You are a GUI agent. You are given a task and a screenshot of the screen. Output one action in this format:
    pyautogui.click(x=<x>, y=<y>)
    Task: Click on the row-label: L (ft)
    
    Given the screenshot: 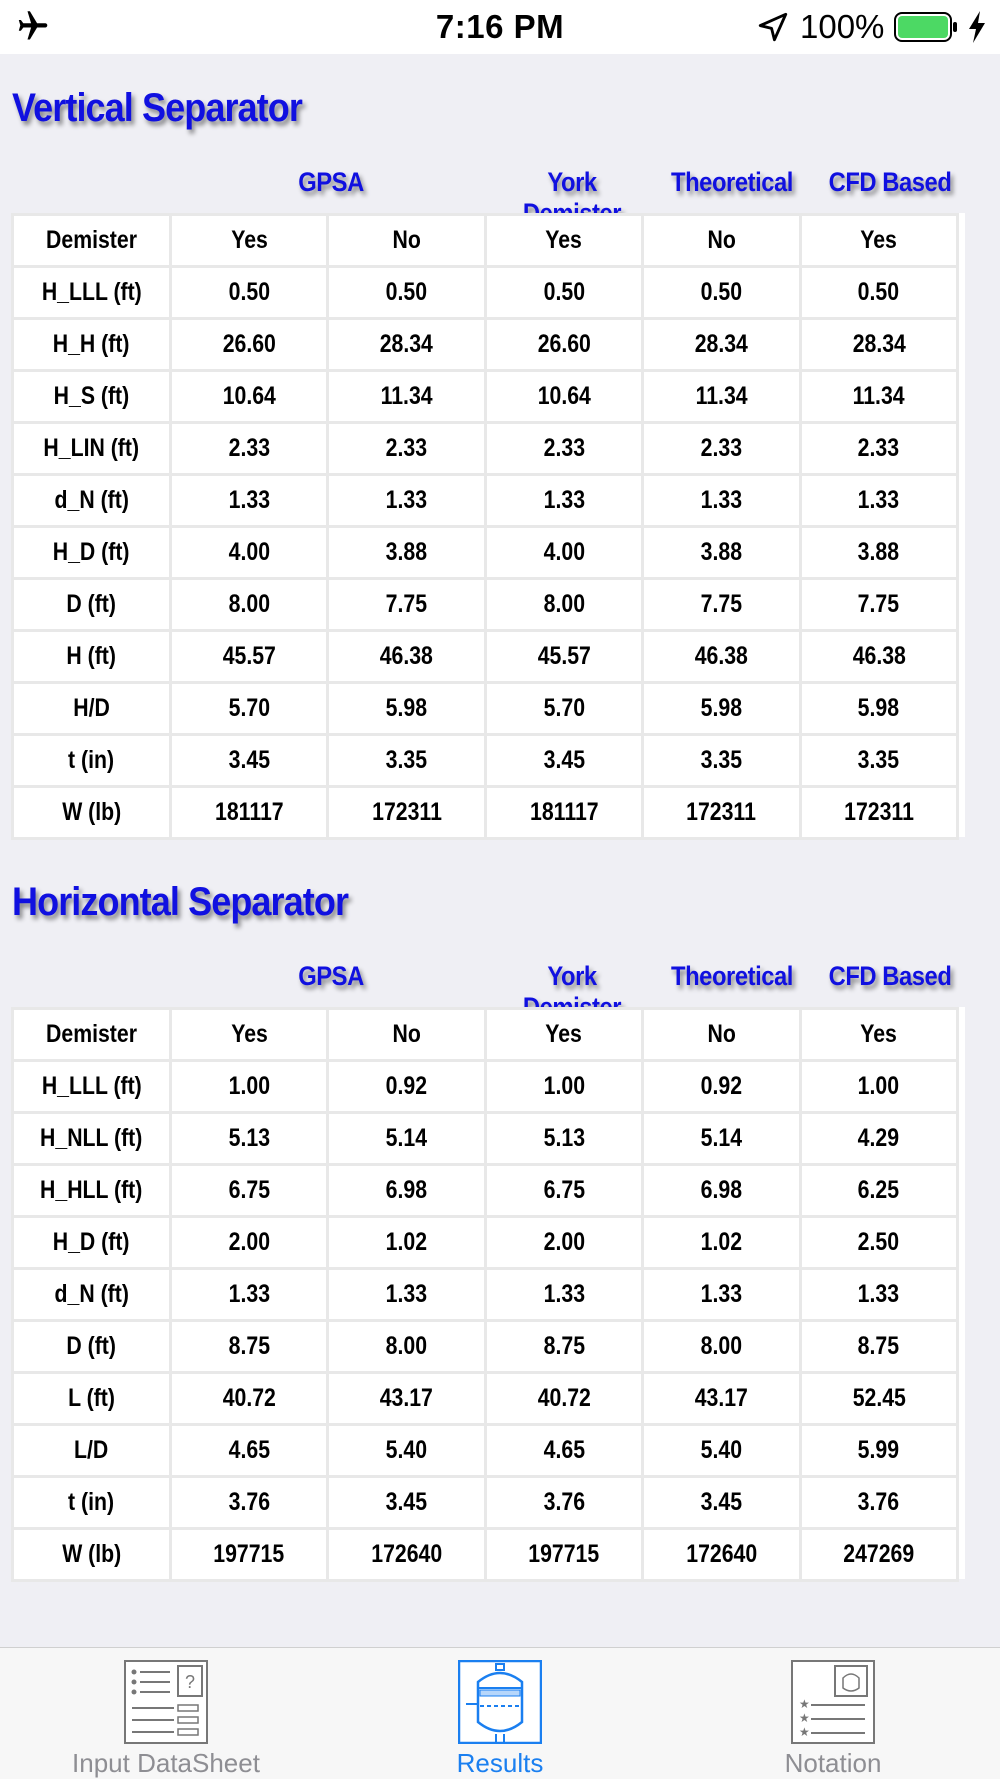 What is the action you would take?
    pyautogui.click(x=91, y=1398)
    